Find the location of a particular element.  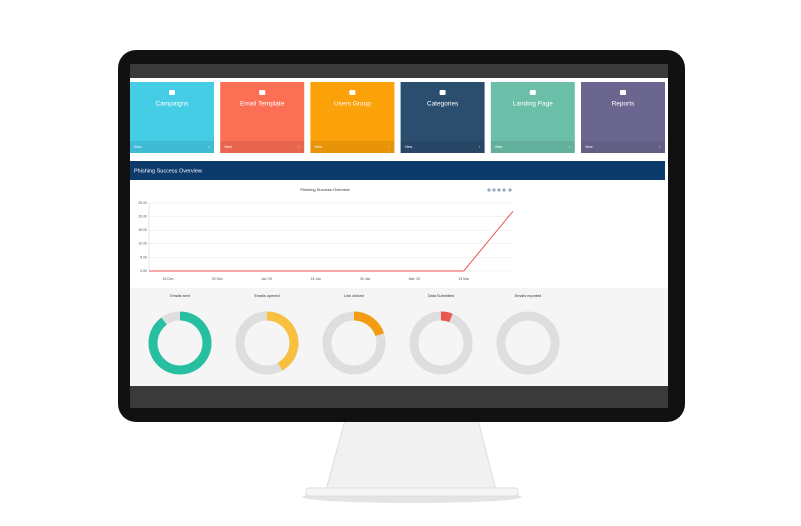

x-tick-label: 15 Dec is located at coordinates (167, 279).